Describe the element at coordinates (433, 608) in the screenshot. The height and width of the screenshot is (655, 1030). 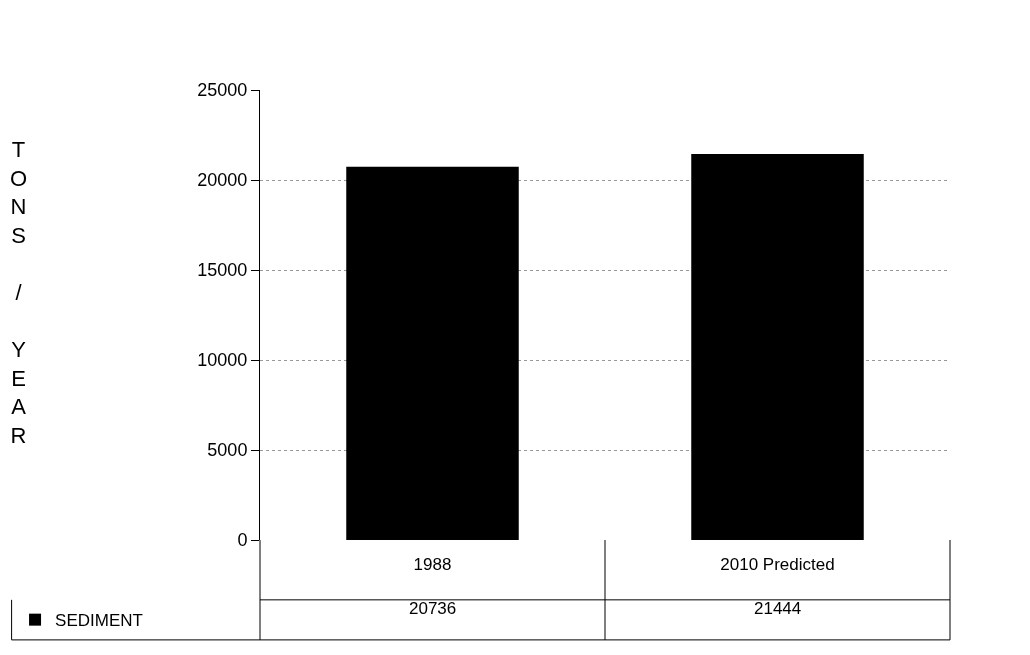
I see `data-label: 20736` at that location.